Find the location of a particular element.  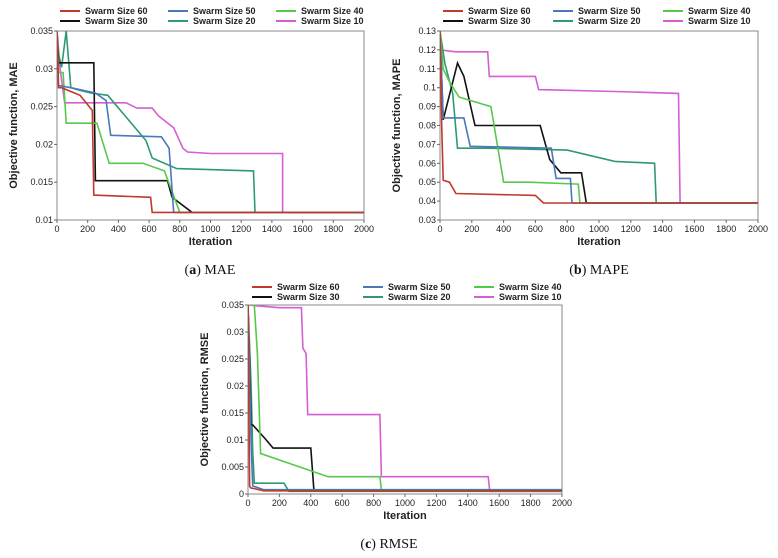

x-tick-label: 1600 is located at coordinates (303, 229).